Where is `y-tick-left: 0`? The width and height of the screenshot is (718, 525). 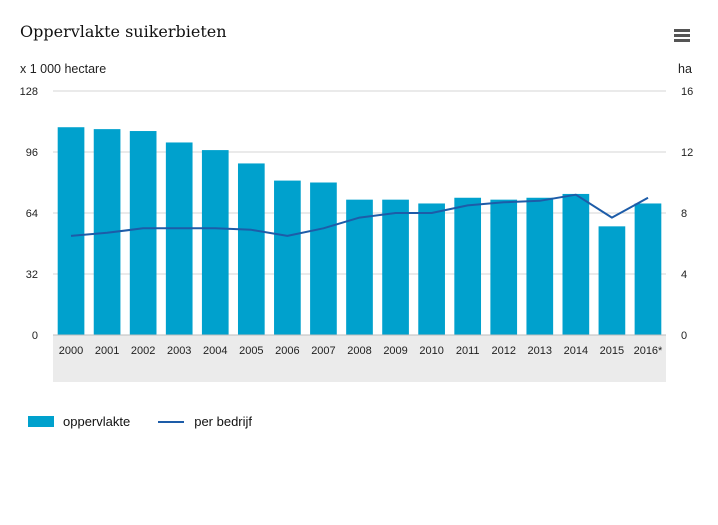
y-tick-left: 0 is located at coordinates (35, 336).